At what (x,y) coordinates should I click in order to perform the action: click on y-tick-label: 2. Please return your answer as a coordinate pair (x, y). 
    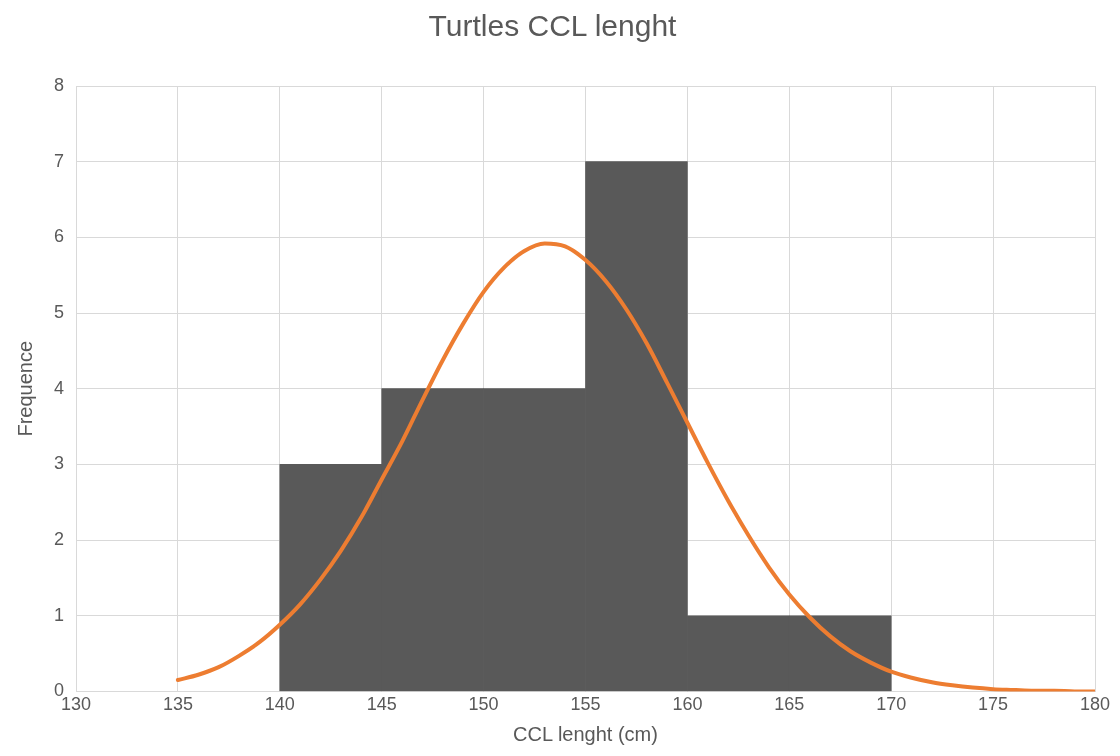
    Looking at the image, I should click on (59, 539).